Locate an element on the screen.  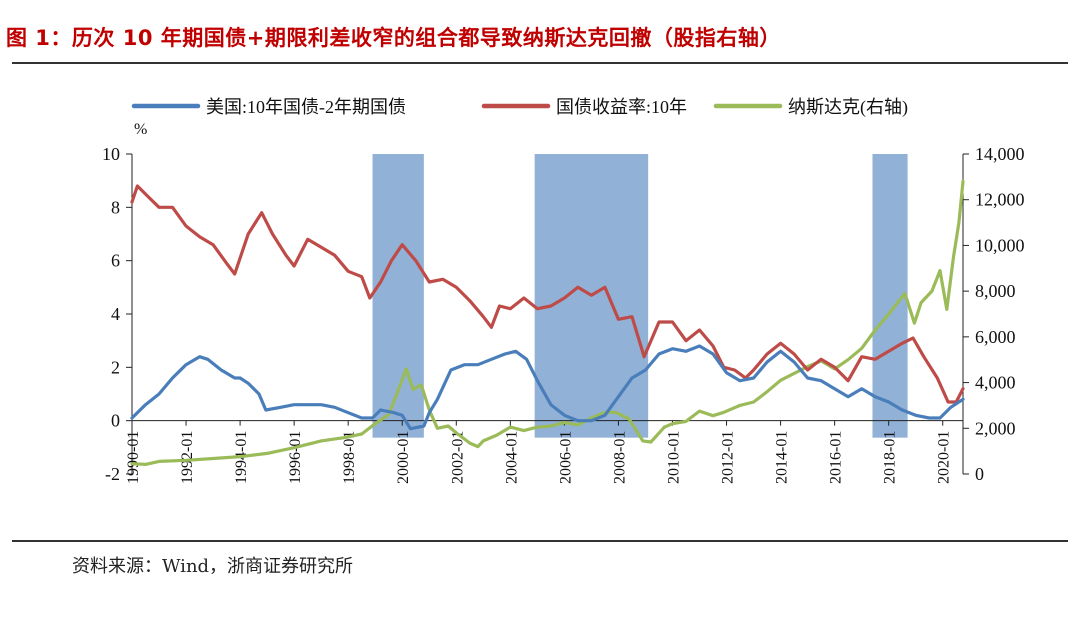
left-tick-label: 0 is located at coordinates (115, 421).